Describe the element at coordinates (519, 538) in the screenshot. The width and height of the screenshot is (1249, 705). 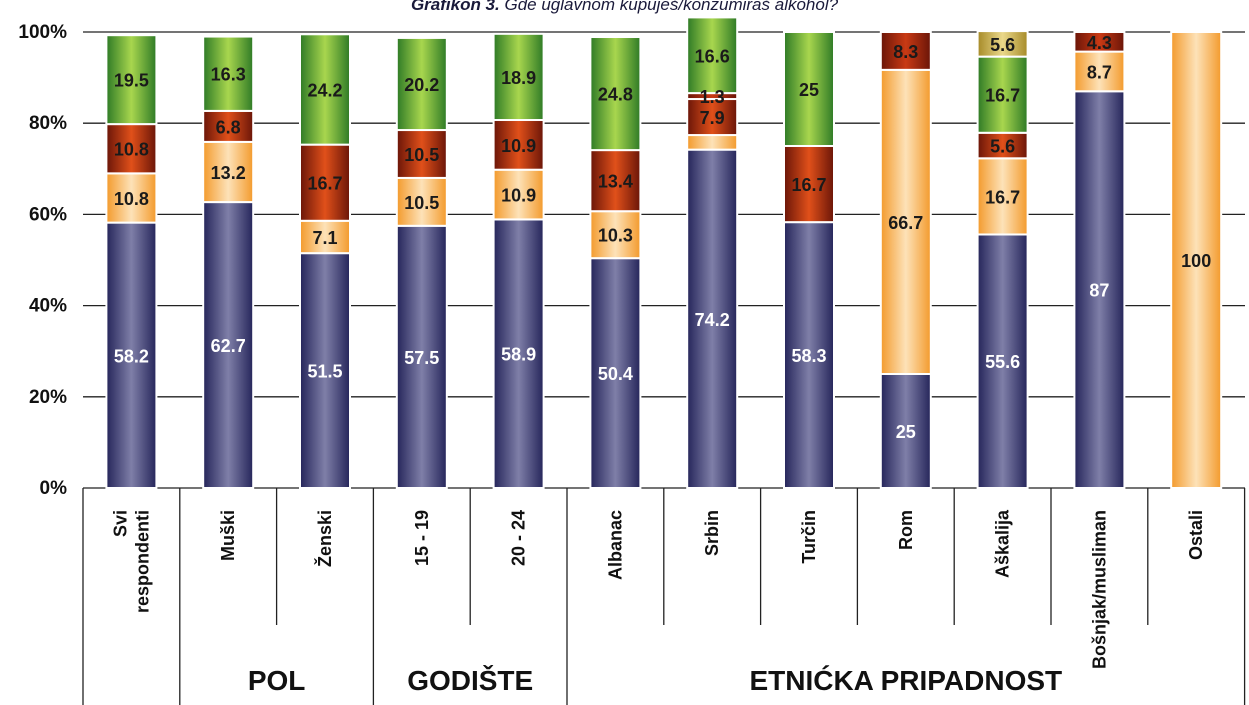
I see `category-label: 20 - 24` at that location.